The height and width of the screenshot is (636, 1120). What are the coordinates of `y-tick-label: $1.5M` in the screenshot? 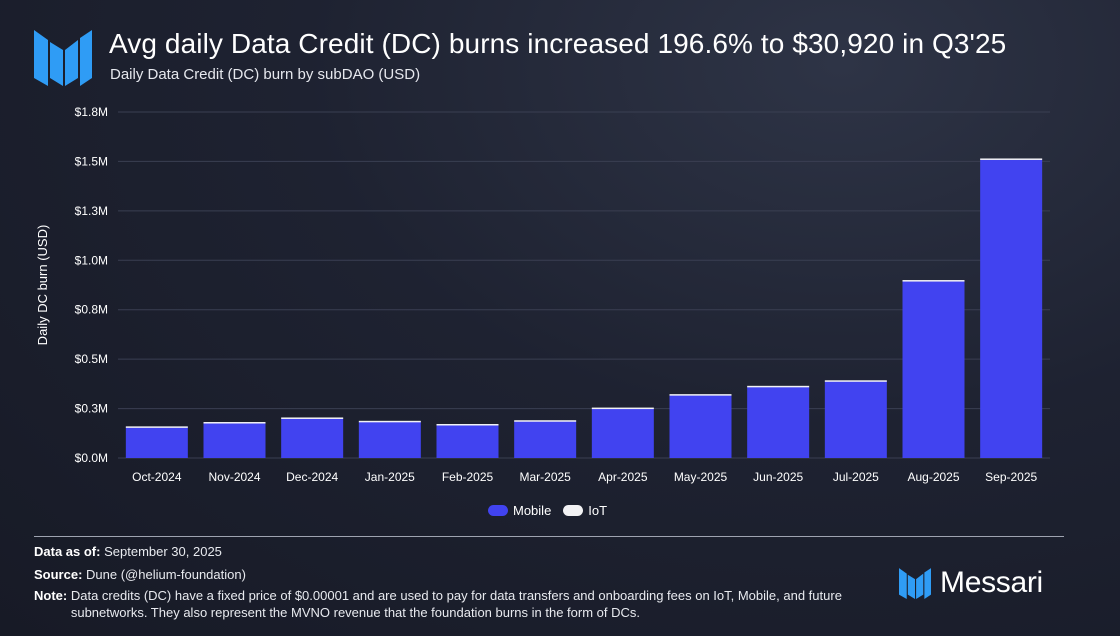 It's located at (91, 161).